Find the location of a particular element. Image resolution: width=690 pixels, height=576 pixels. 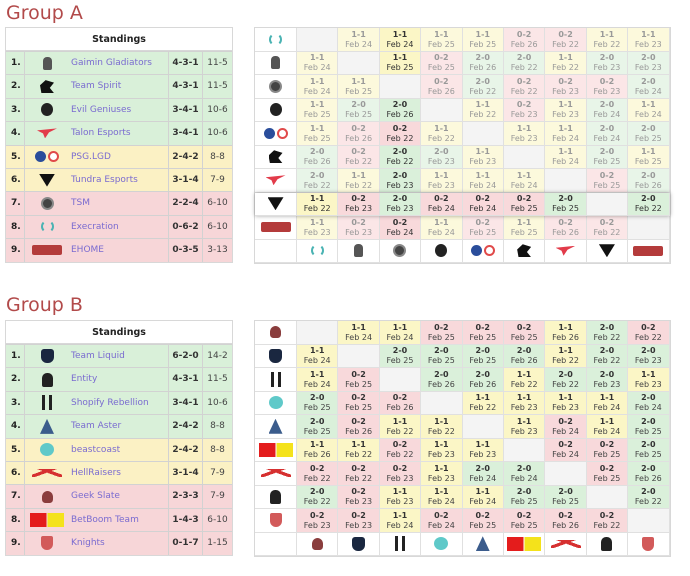

team-name-link: Shopify Rebellion is located at coordinates (110, 402).